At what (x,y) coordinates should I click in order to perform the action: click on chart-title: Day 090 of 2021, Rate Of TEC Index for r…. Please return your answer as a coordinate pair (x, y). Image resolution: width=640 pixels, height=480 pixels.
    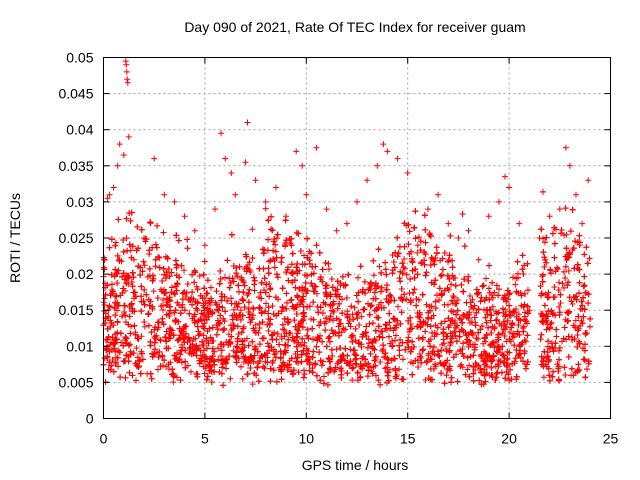
    Looking at the image, I should click on (354, 27).